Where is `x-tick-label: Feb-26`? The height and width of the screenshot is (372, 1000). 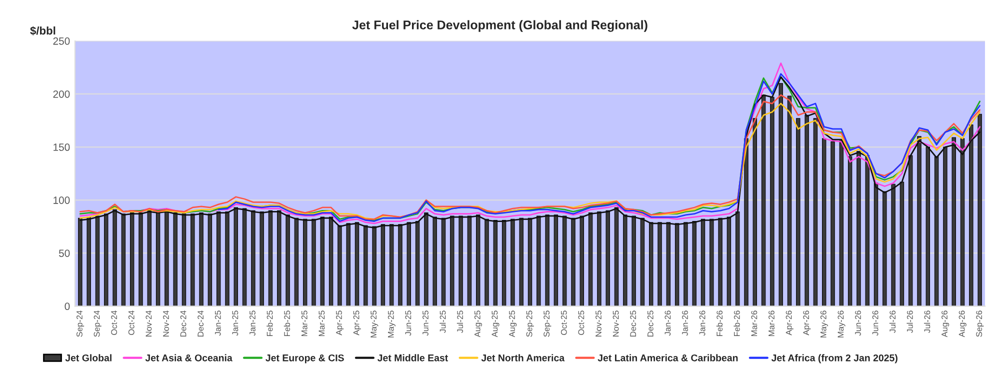
x-tick-label: Feb-26 is located at coordinates (719, 323).